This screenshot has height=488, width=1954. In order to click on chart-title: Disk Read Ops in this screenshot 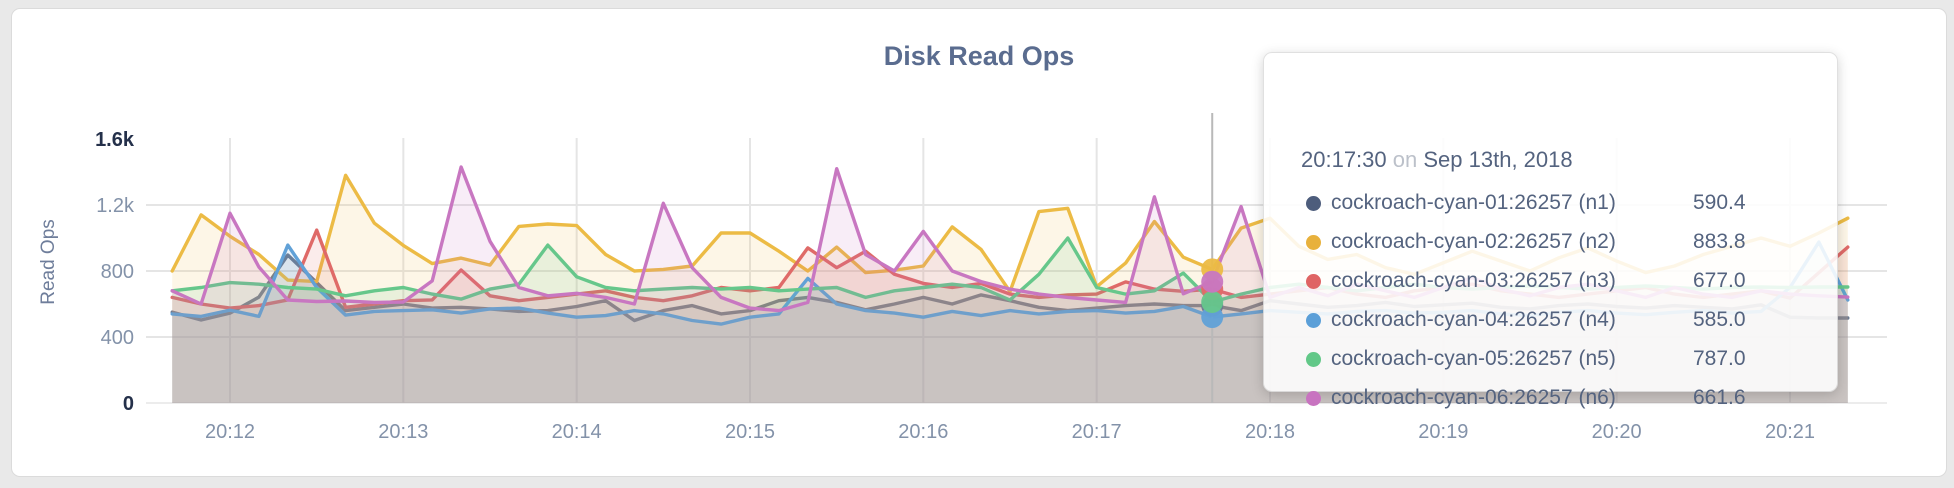, I will do `click(979, 56)`.